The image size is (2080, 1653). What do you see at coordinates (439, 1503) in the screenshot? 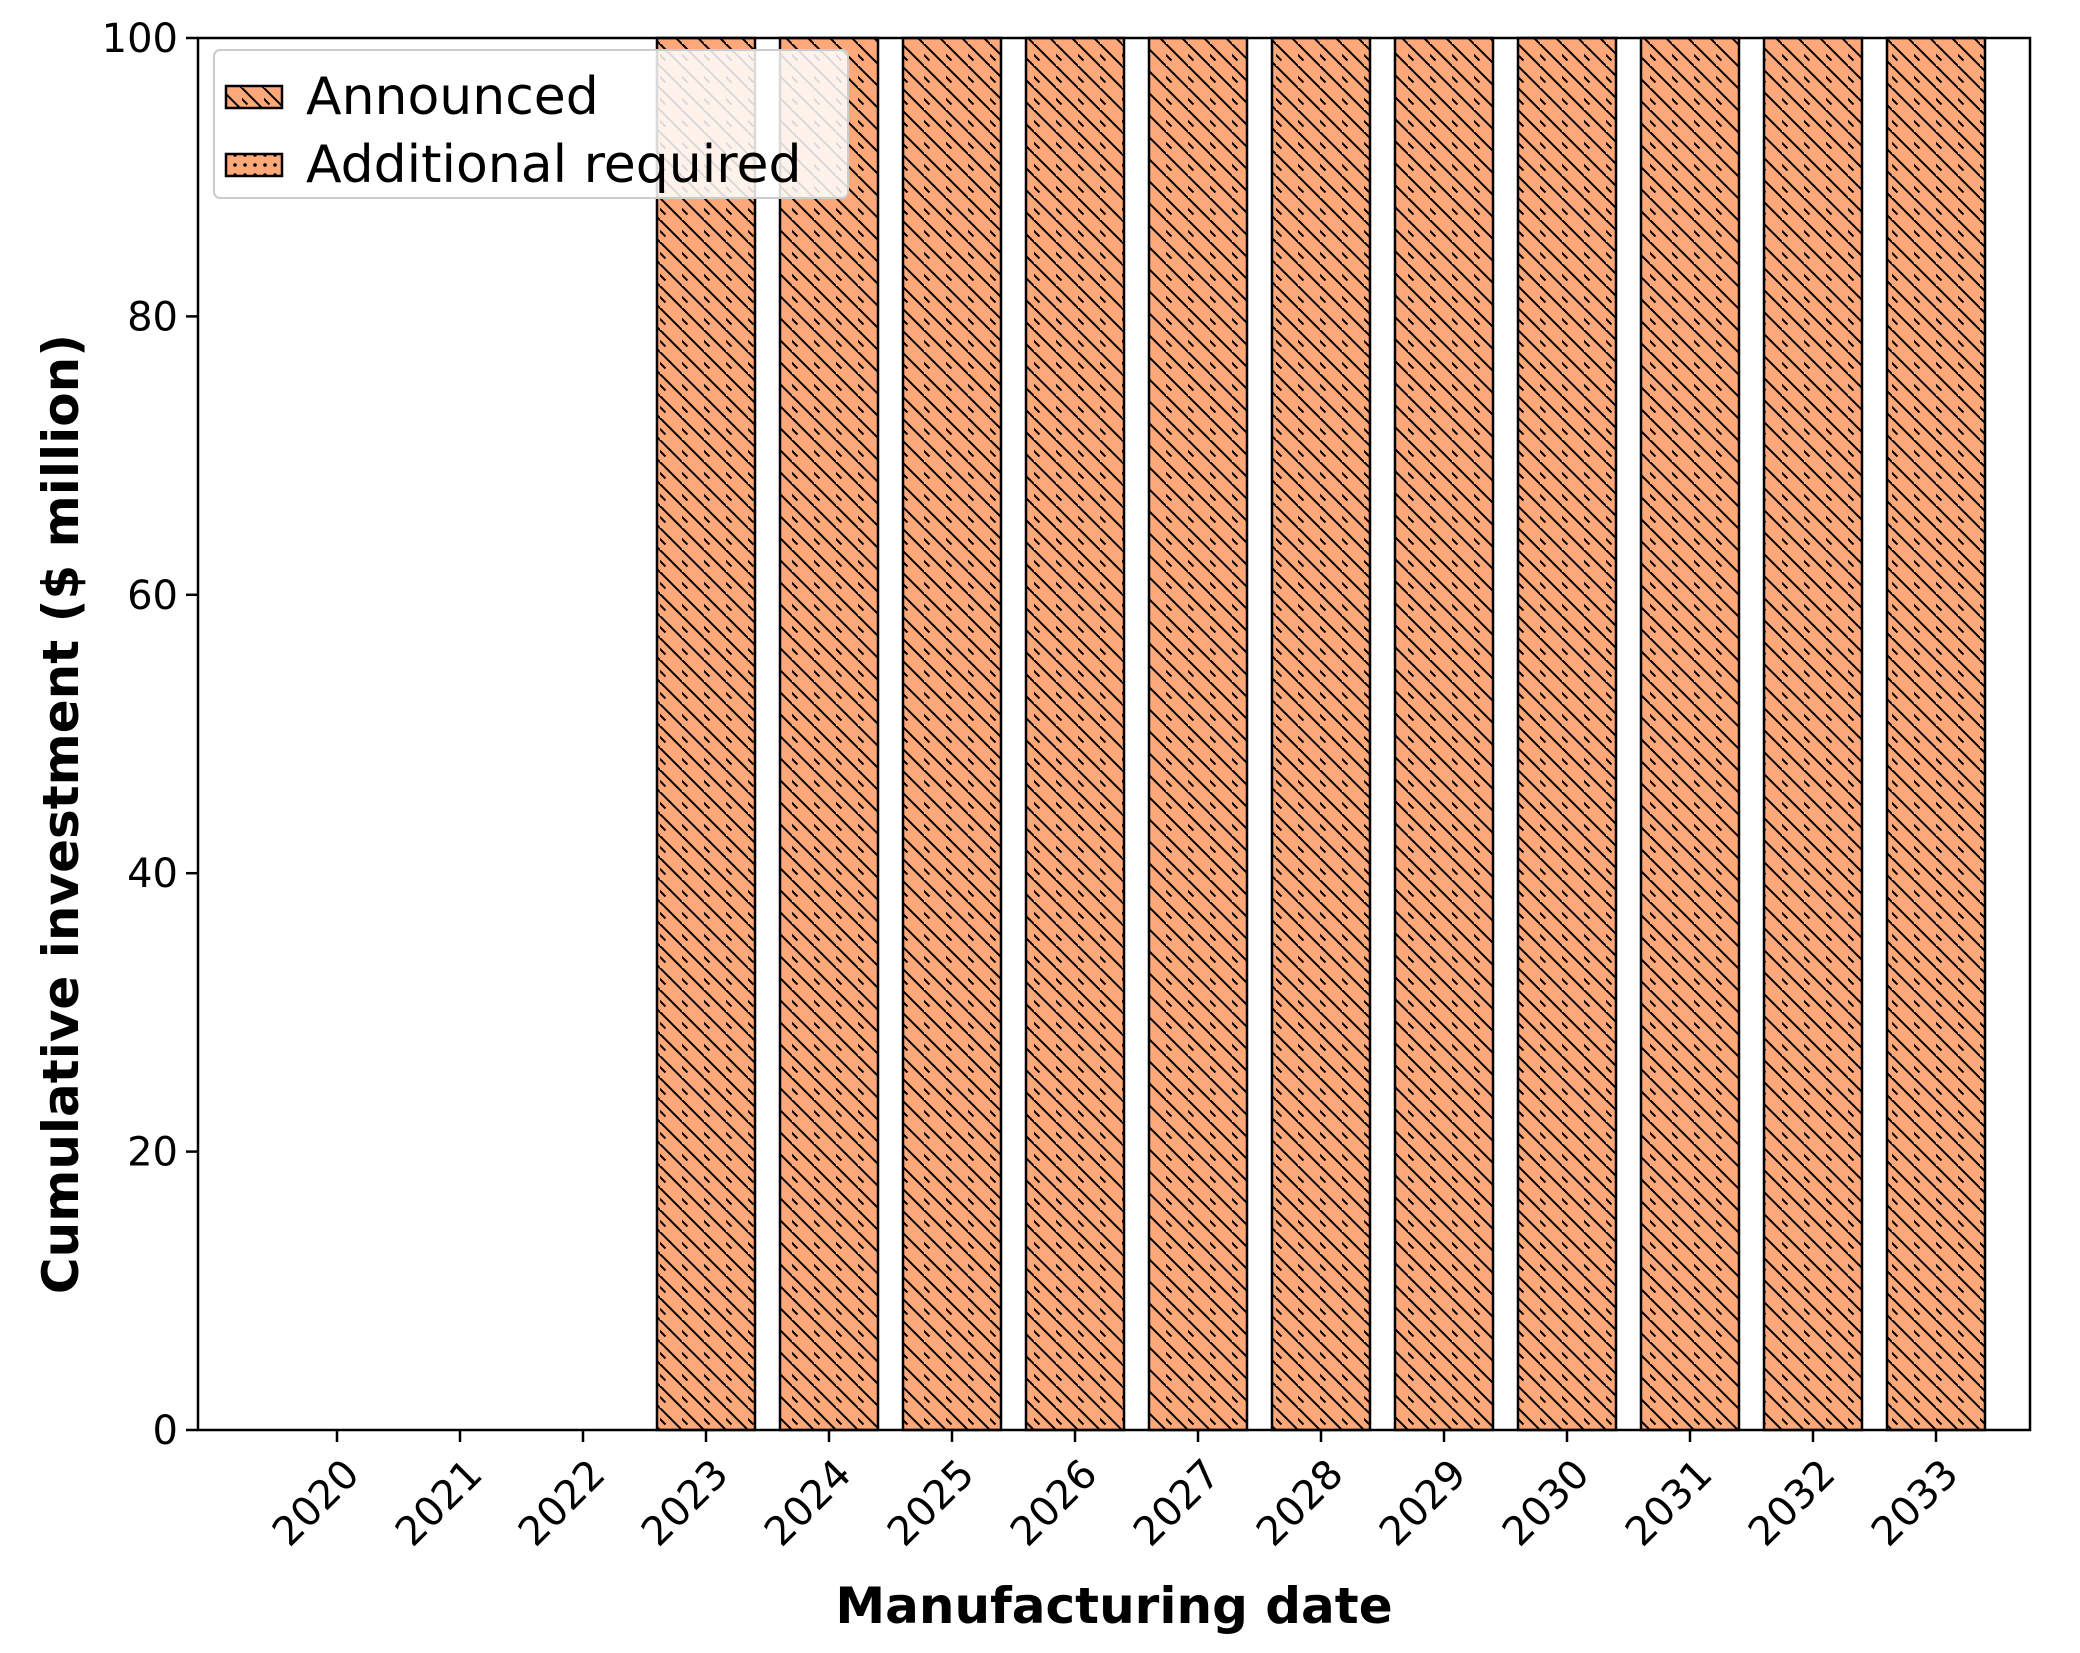
I see `x-tick-label: 2021` at bounding box center [439, 1503].